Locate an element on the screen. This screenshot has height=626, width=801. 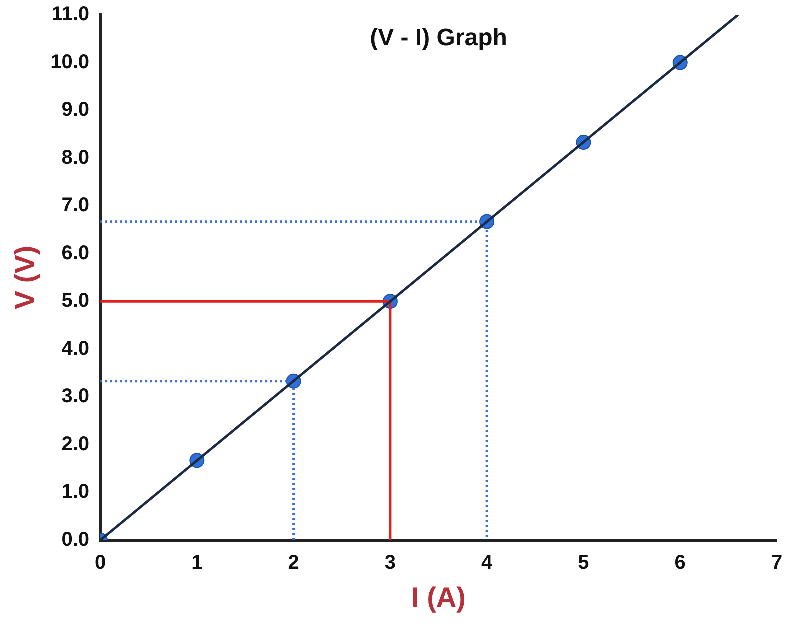
y-tick-label: 10.0 is located at coordinates (70, 62).